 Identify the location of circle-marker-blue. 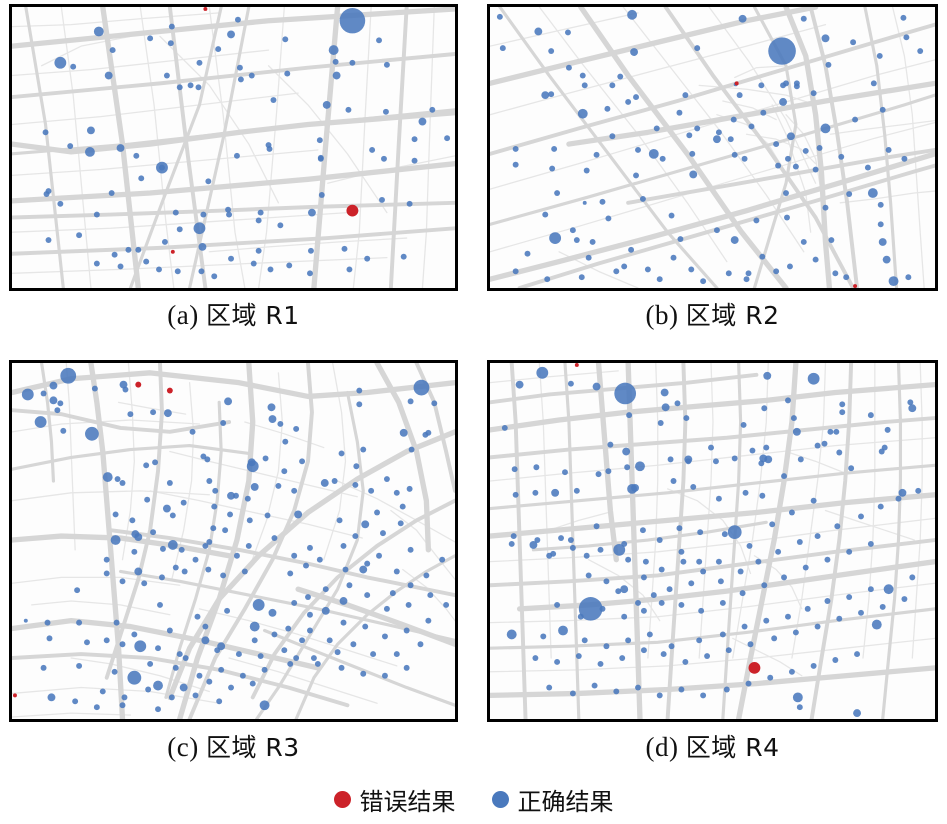
(500, 799).